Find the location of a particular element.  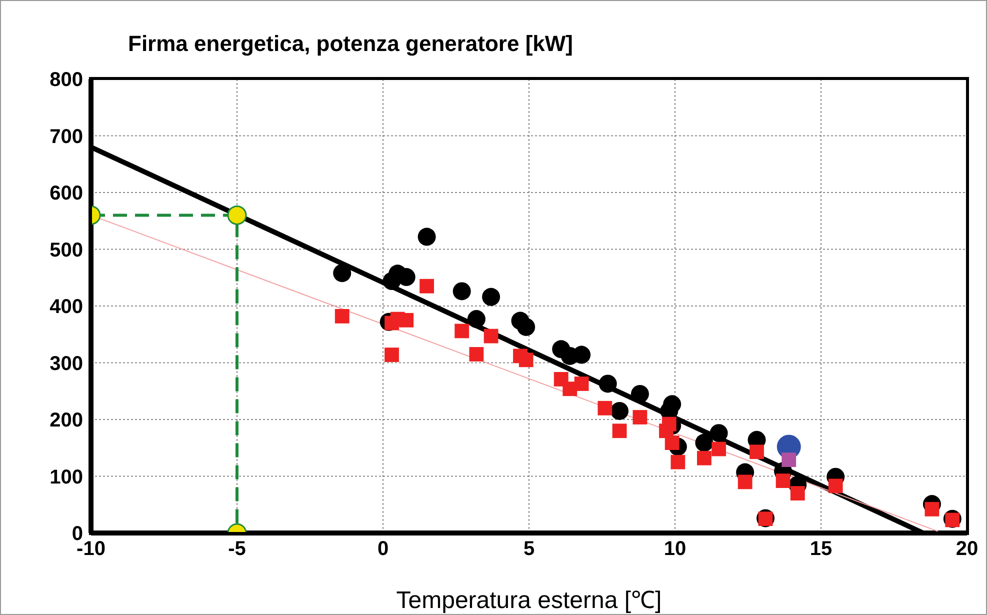

x-tick-label: 10 is located at coordinates (675, 549).